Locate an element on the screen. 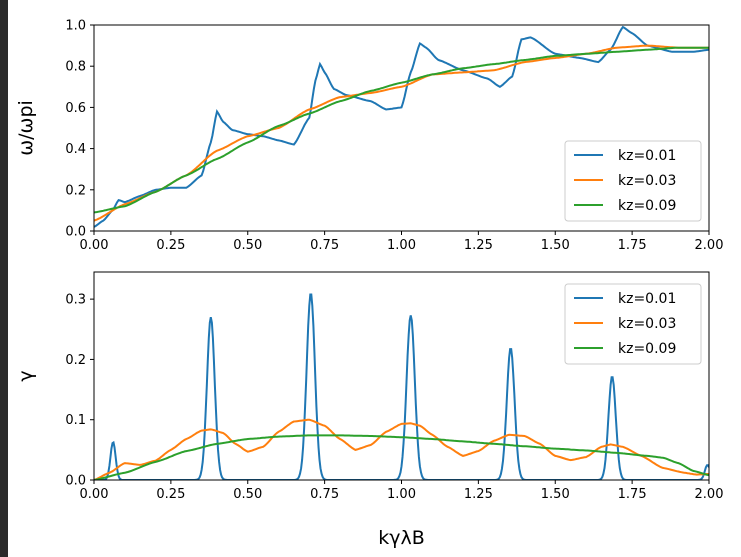  x-axis-label: kγλB is located at coordinates (401, 538).